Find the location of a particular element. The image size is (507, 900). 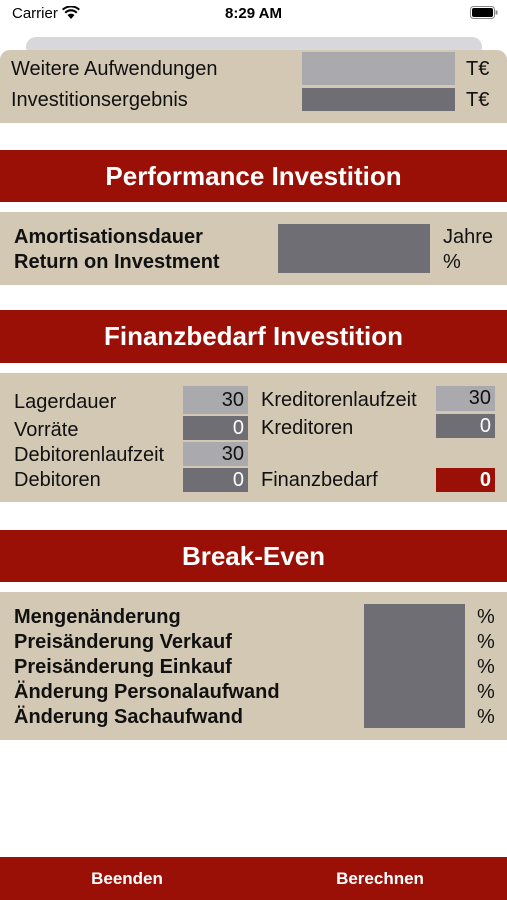

label: Kreditorenlaufzeit is located at coordinates (339, 400).